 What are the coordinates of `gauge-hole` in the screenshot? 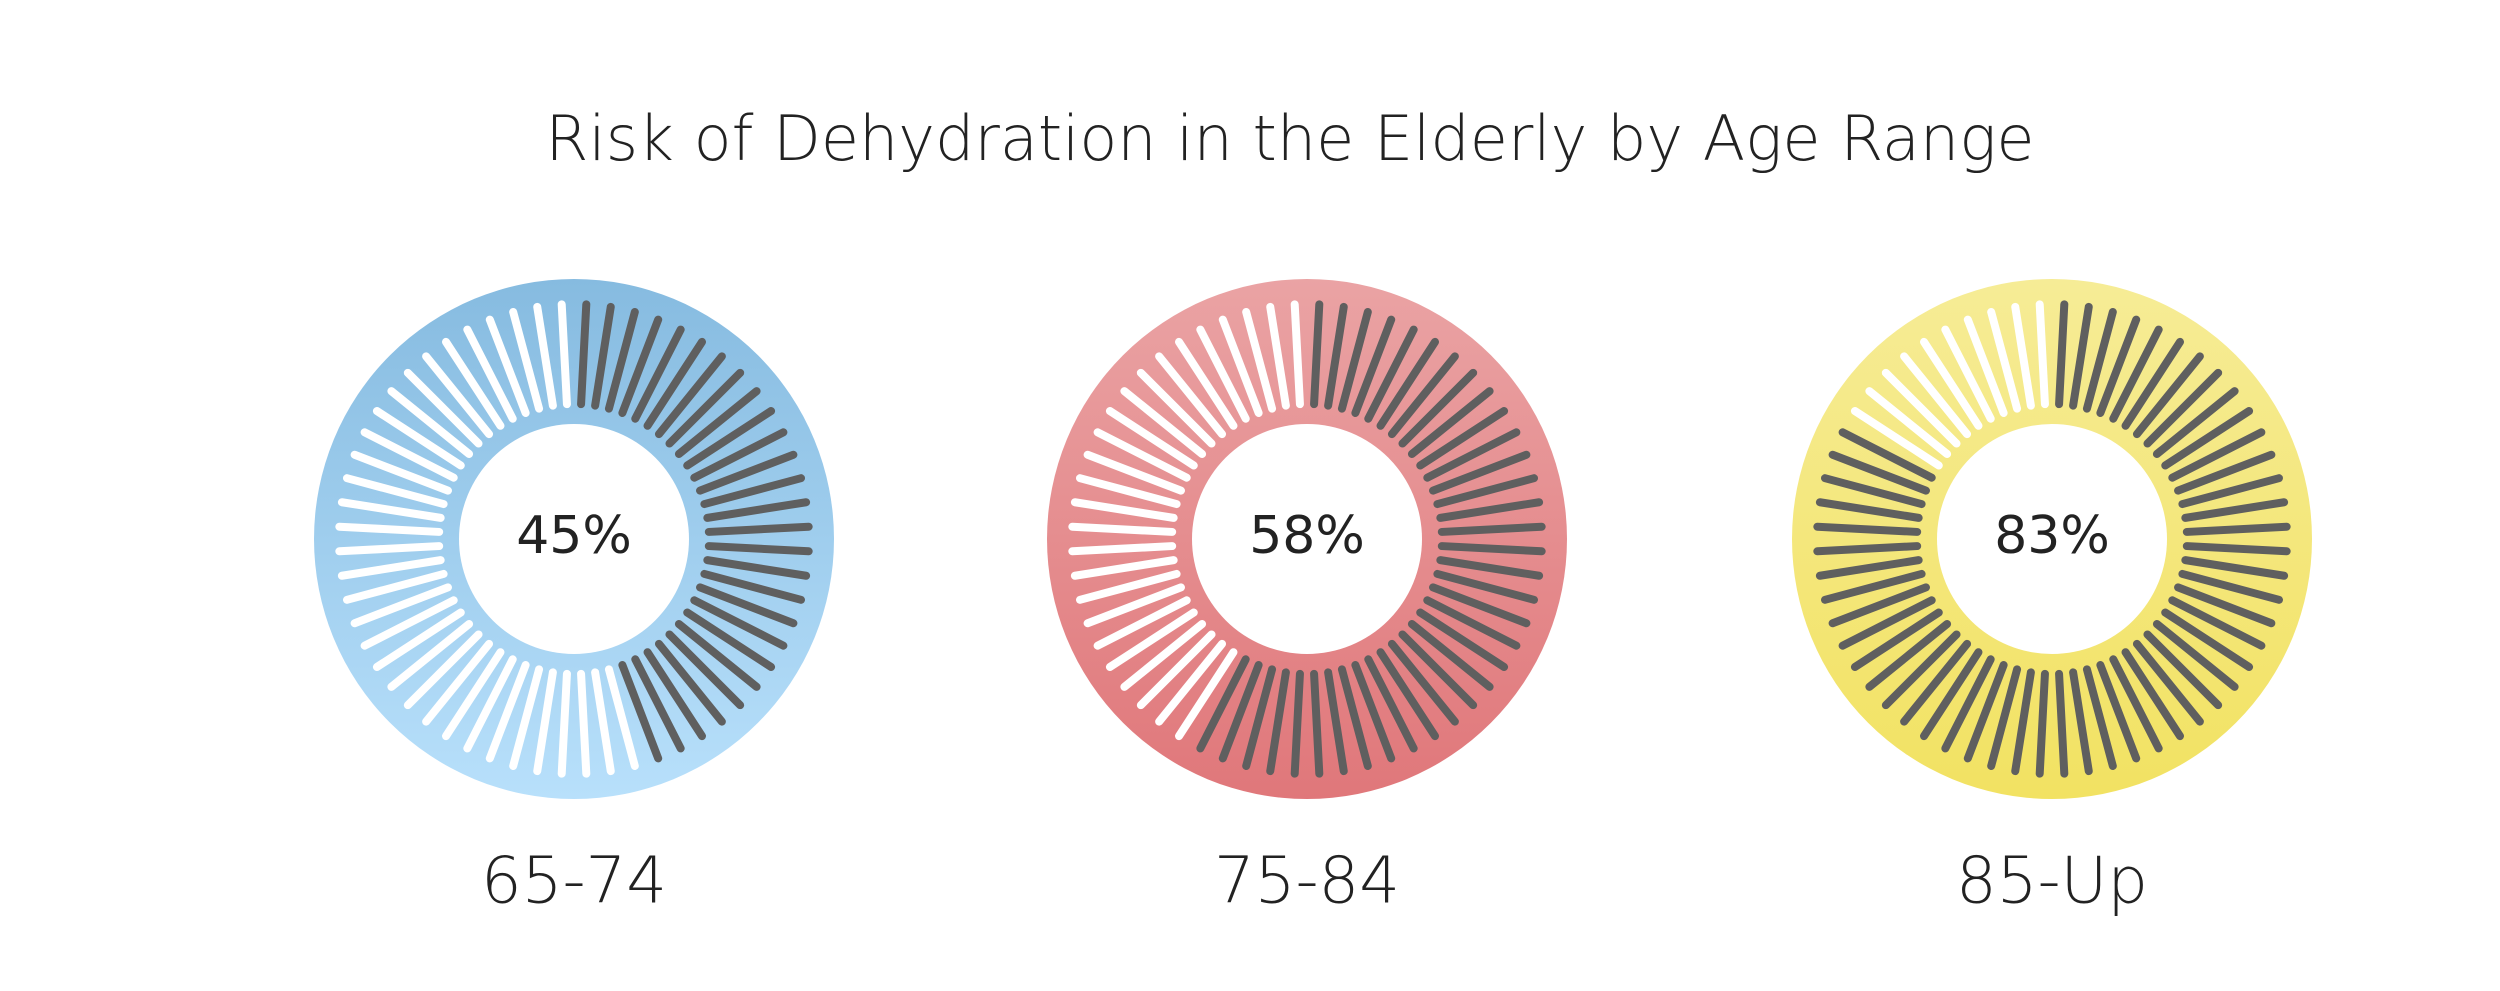 It's located at (1307, 539).